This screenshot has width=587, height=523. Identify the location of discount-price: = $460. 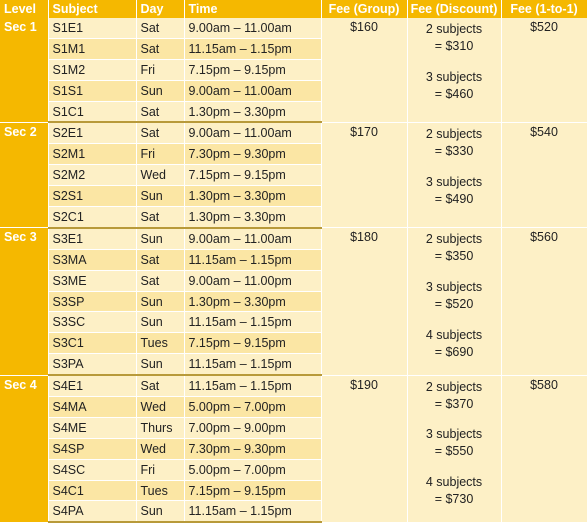
(454, 93).